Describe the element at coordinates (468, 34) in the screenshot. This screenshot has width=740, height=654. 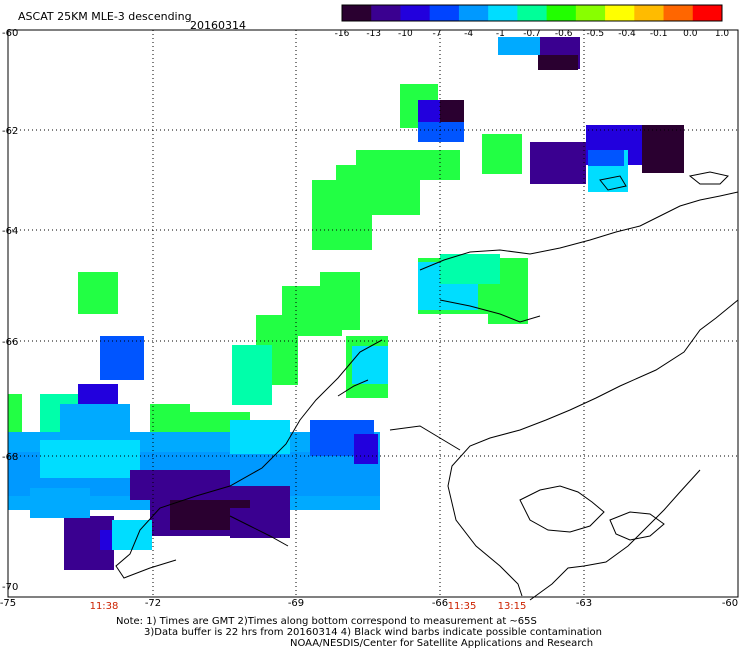
I see `colorbar-tick-label: -4` at that location.